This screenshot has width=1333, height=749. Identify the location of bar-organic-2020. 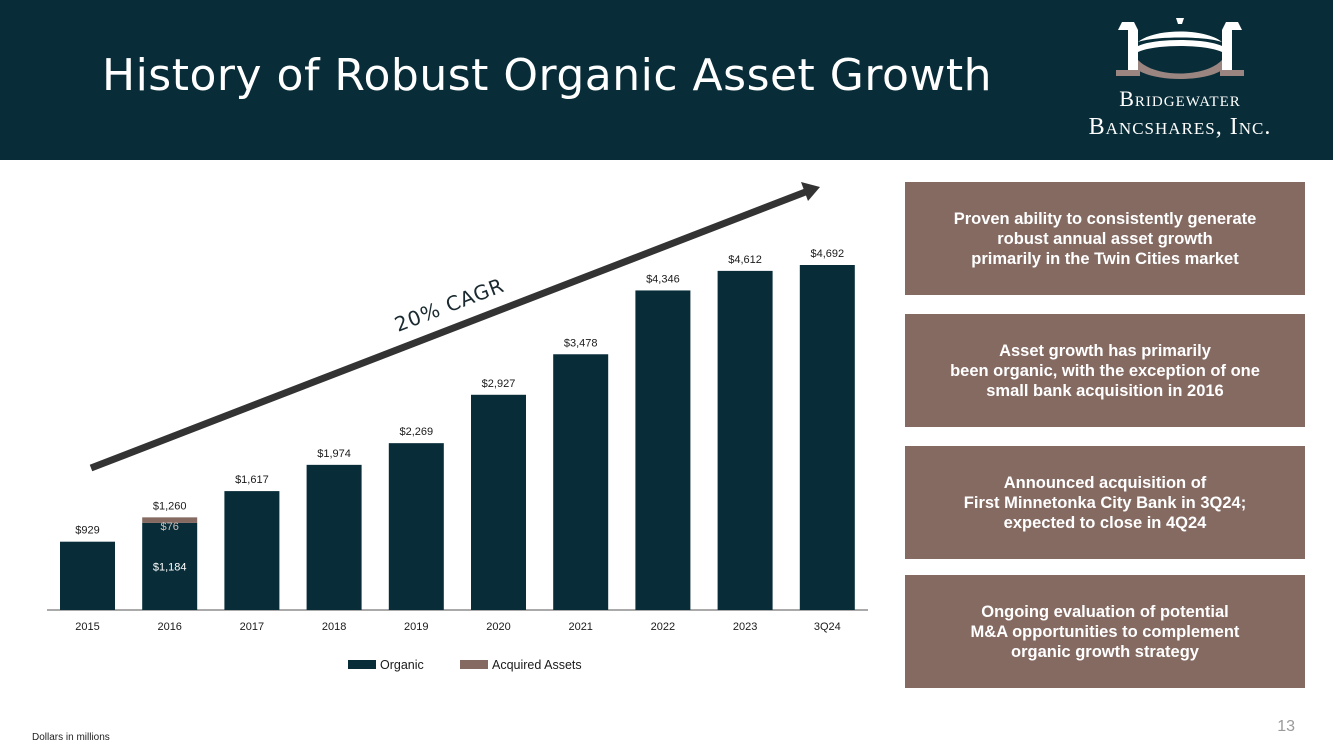
(498, 502).